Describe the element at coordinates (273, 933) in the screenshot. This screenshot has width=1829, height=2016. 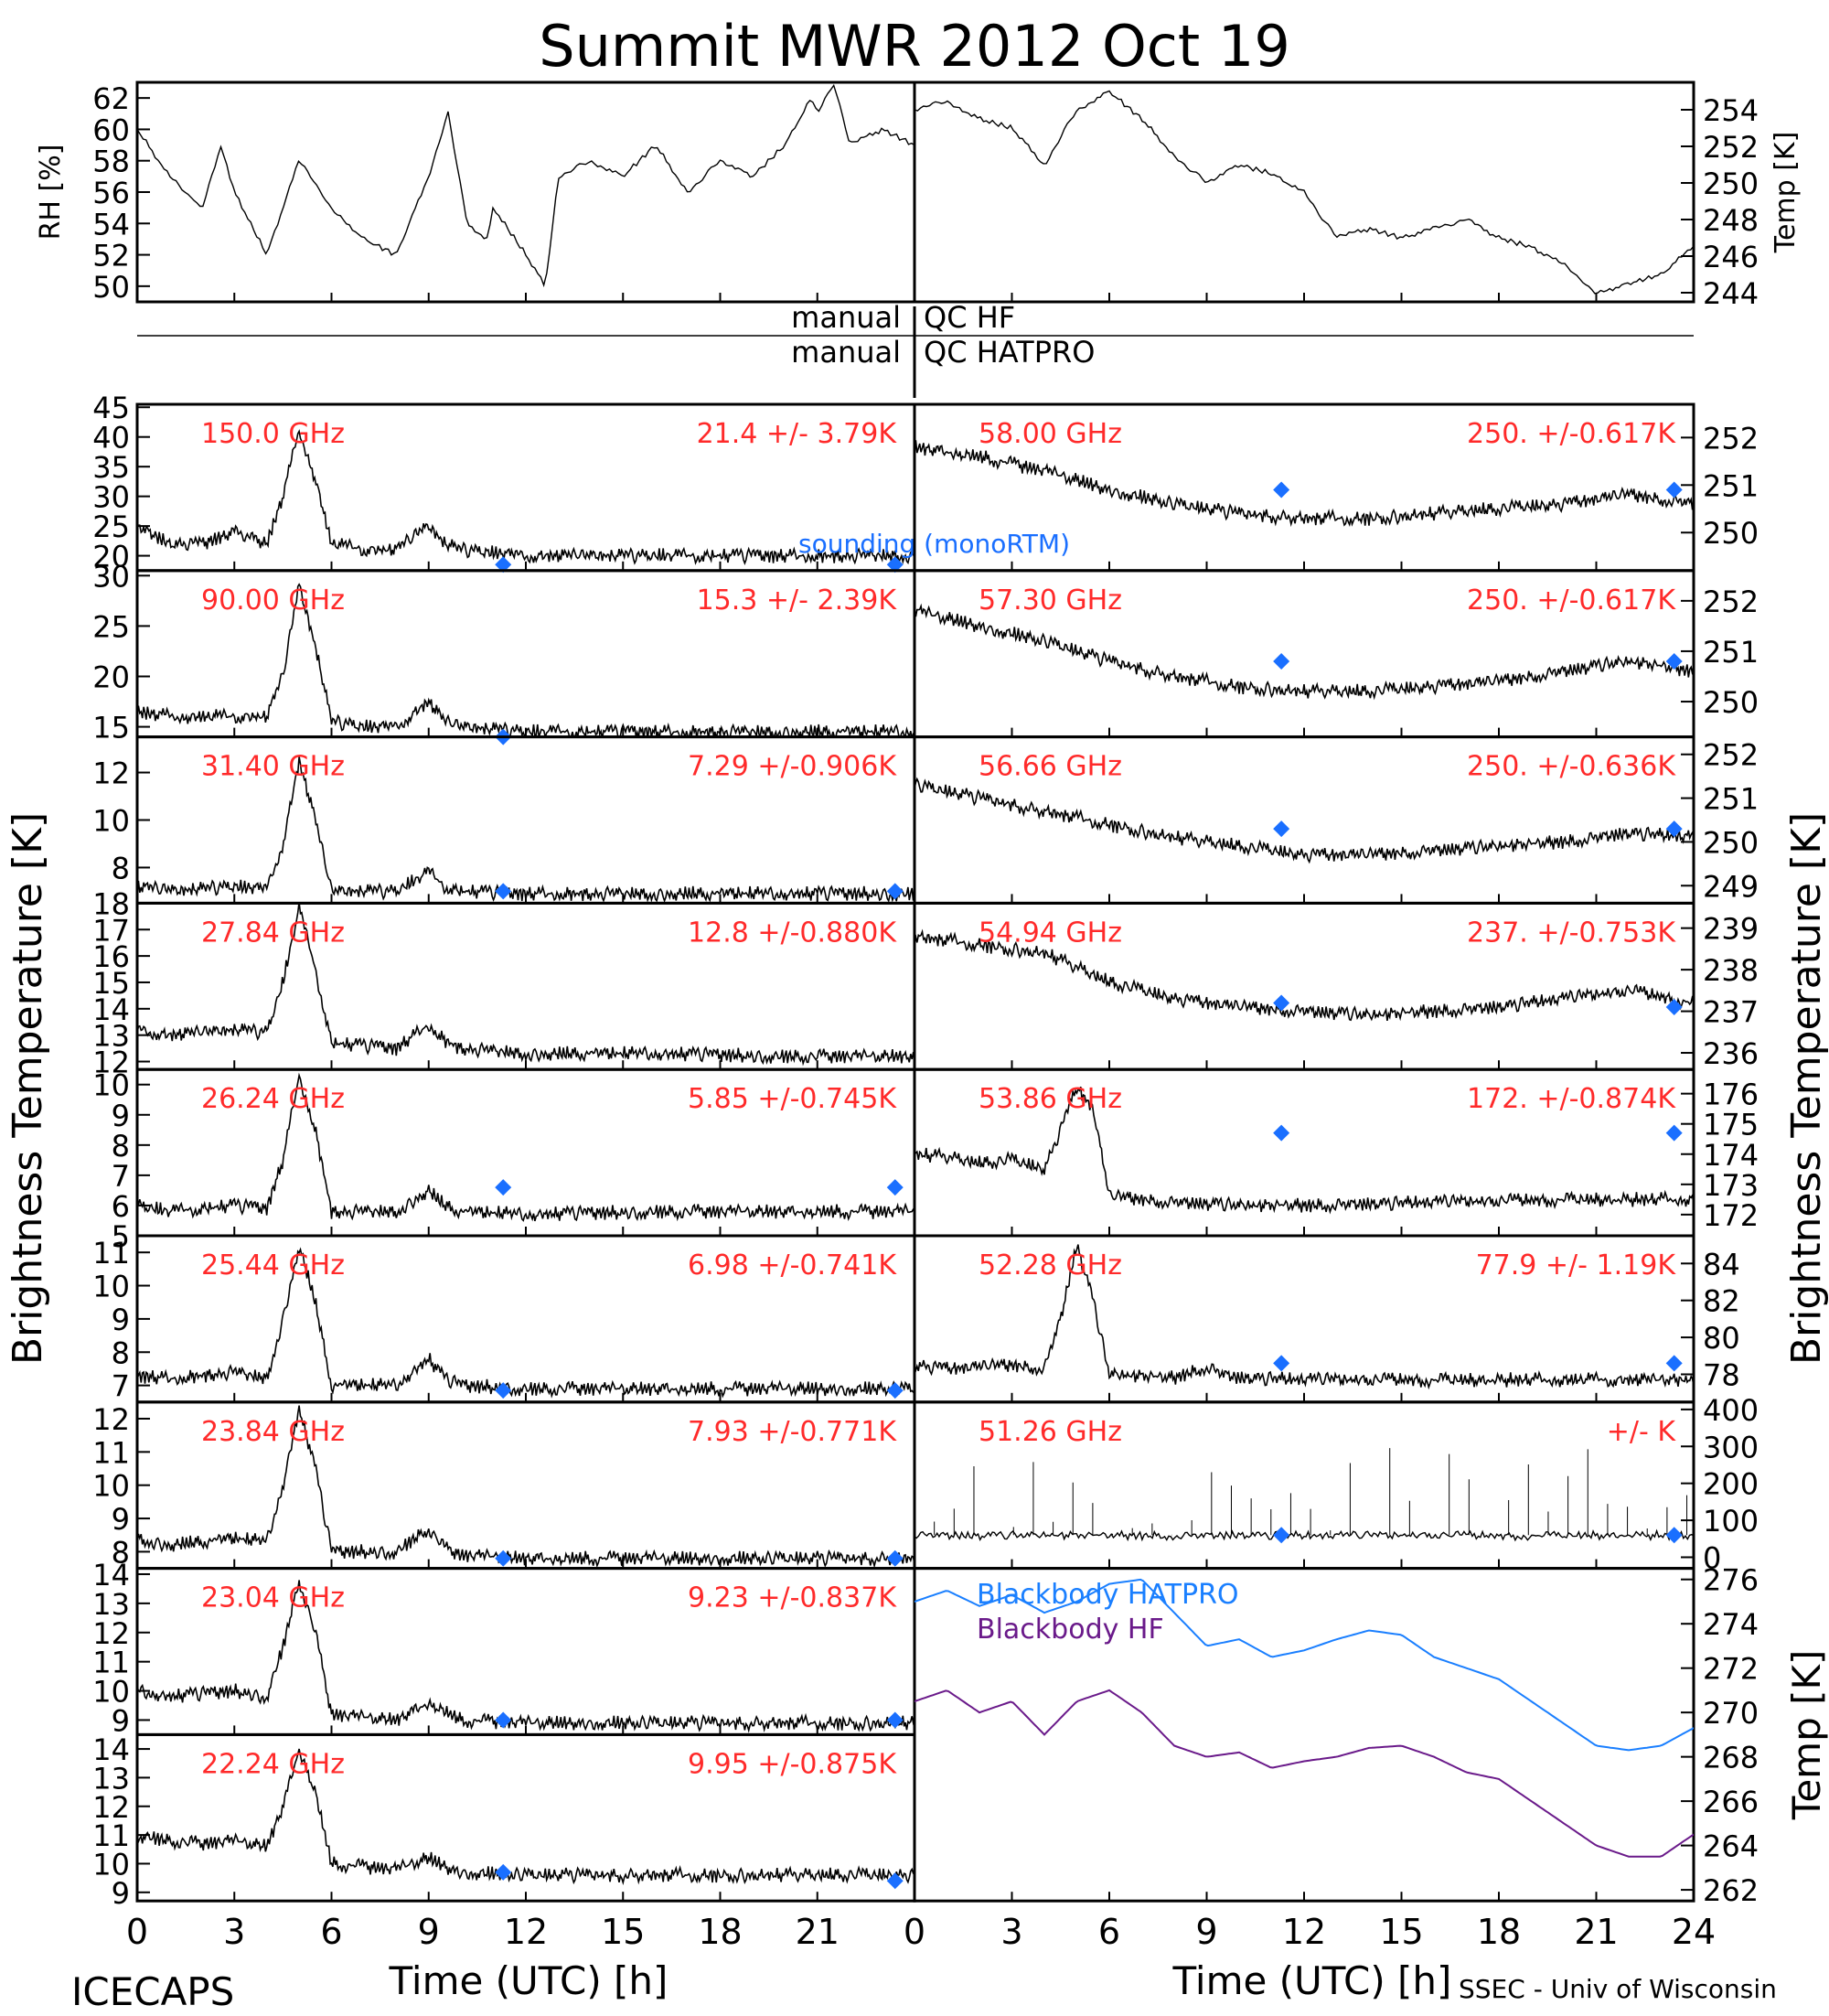
I see `panel-5-channel-label: 27.84 GHz` at that location.